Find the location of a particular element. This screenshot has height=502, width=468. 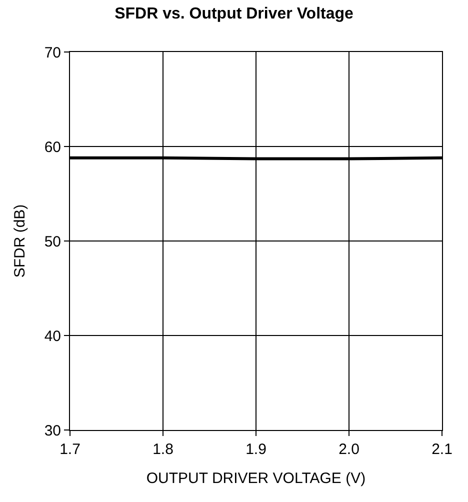

x-tick-label: 1.8 is located at coordinates (163, 449).